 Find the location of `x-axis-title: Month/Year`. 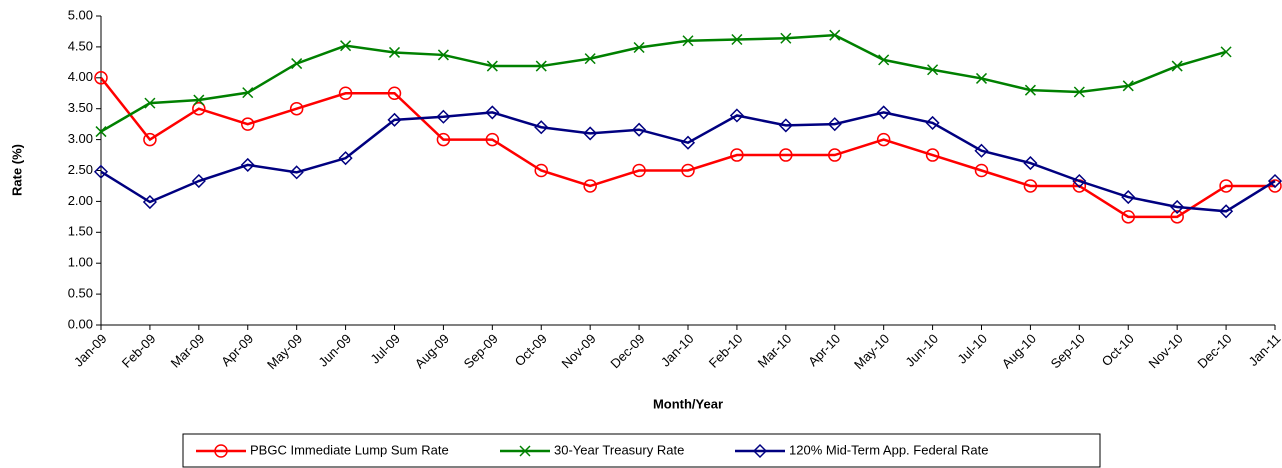

x-axis-title: Month/Year is located at coordinates (688, 403).